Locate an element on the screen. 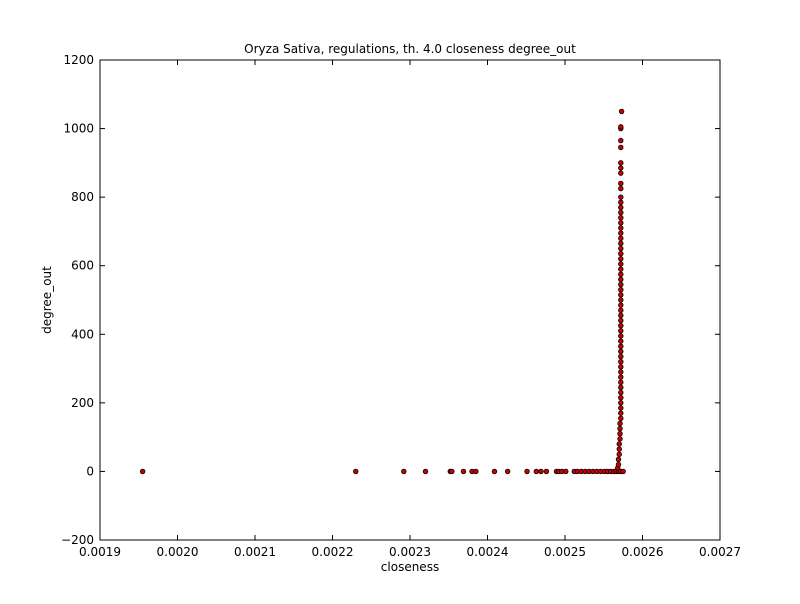 The height and width of the screenshot is (604, 800). x-tick-label: 0.0027 is located at coordinates (720, 552).